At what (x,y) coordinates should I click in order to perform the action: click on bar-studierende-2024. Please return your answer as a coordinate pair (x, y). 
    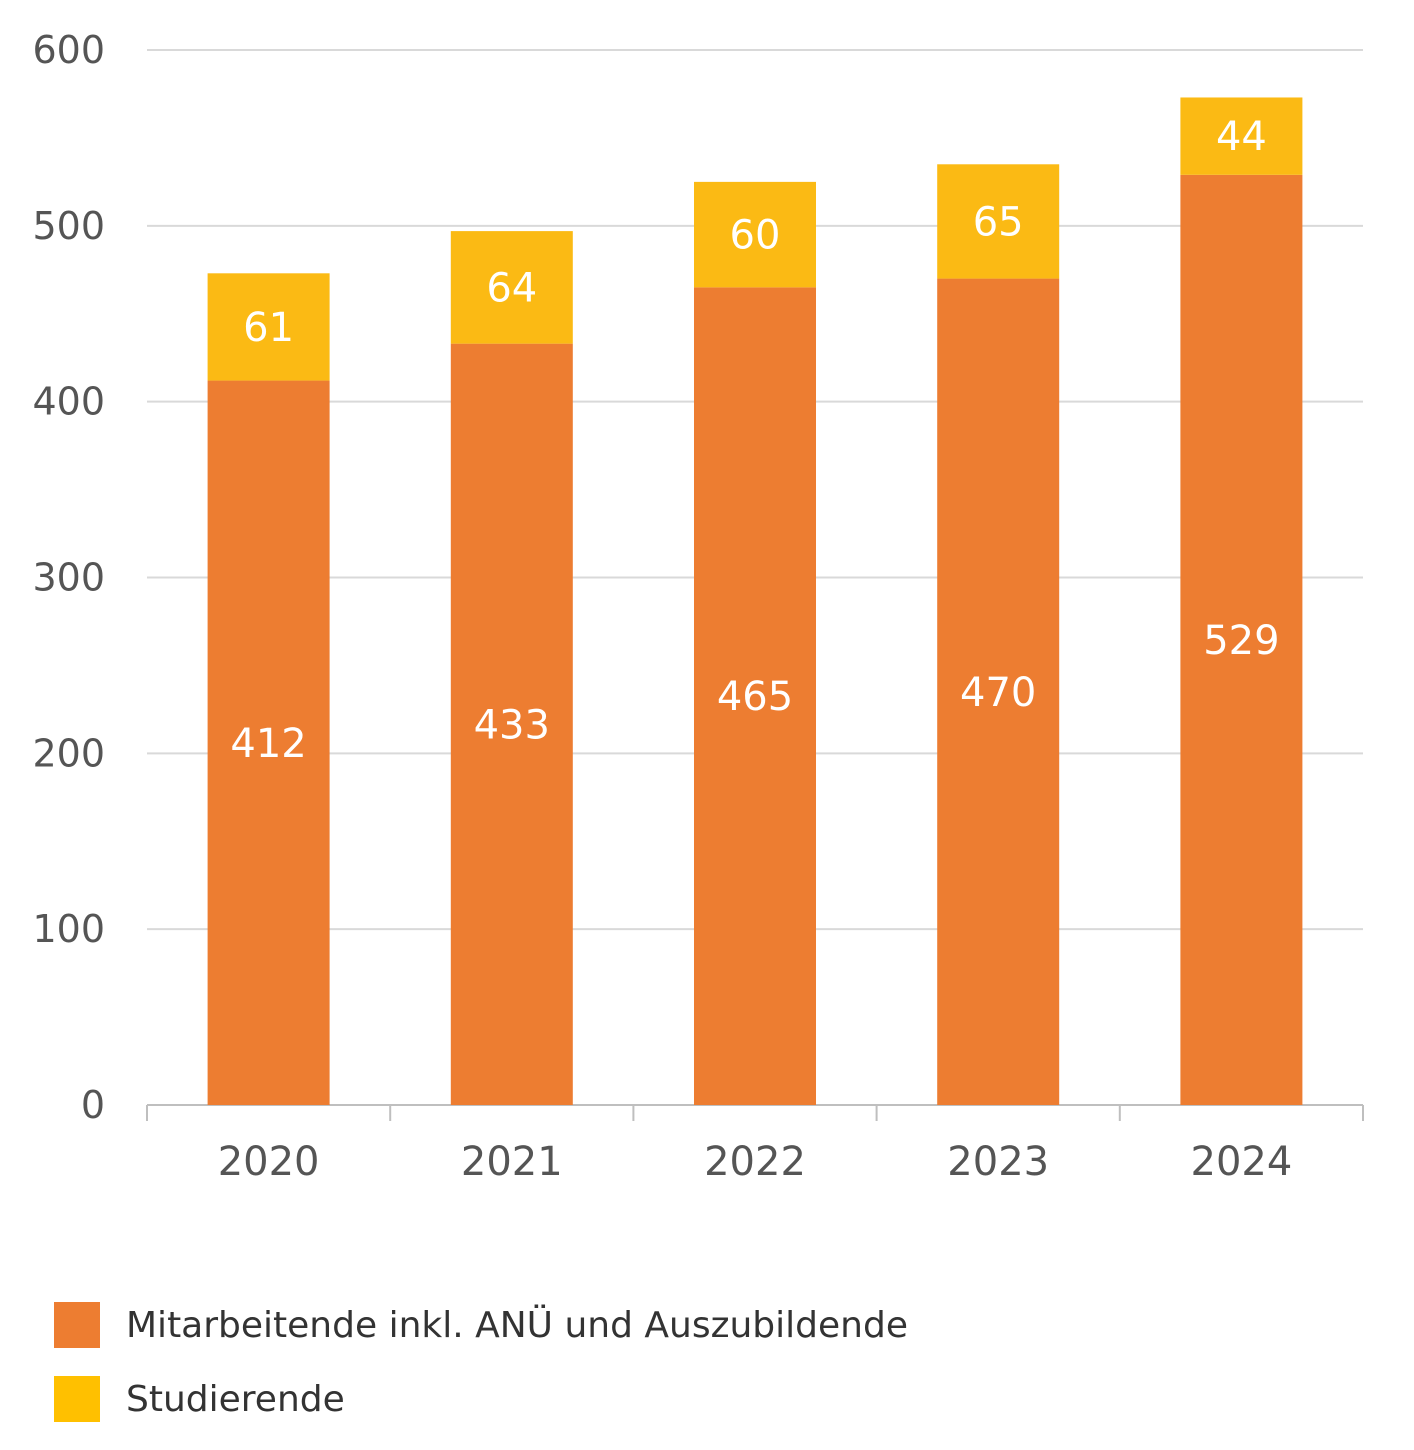
    Looking at the image, I should click on (1241, 136).